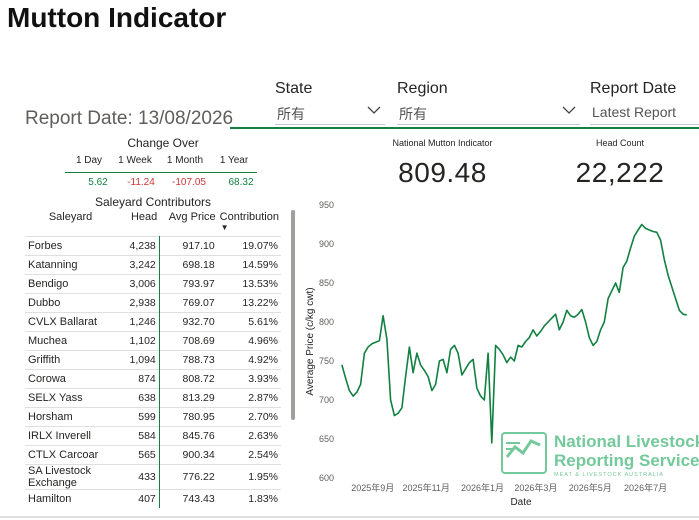 The image size is (699, 520). Describe the element at coordinates (71, 398) in the screenshot. I see `saleyard-name-cell: SELX Yass` at that location.